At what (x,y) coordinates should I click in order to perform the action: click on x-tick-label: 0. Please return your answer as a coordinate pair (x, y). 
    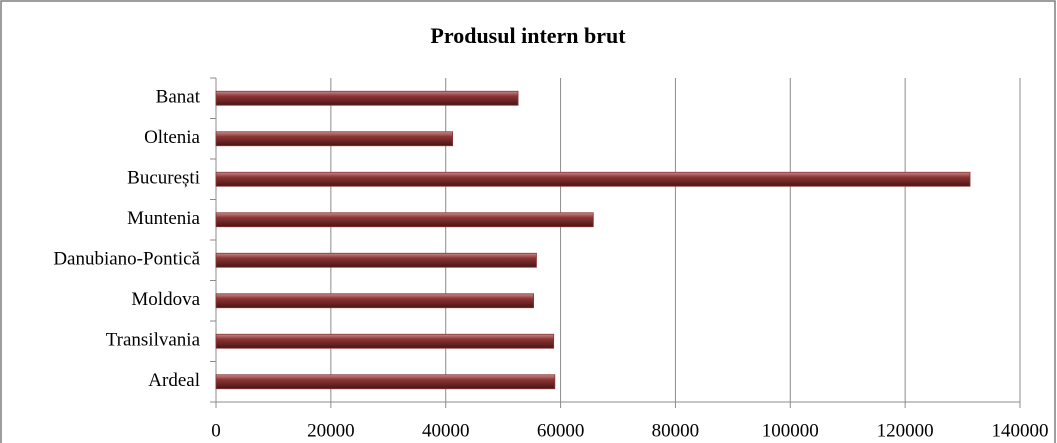
    Looking at the image, I should click on (216, 430).